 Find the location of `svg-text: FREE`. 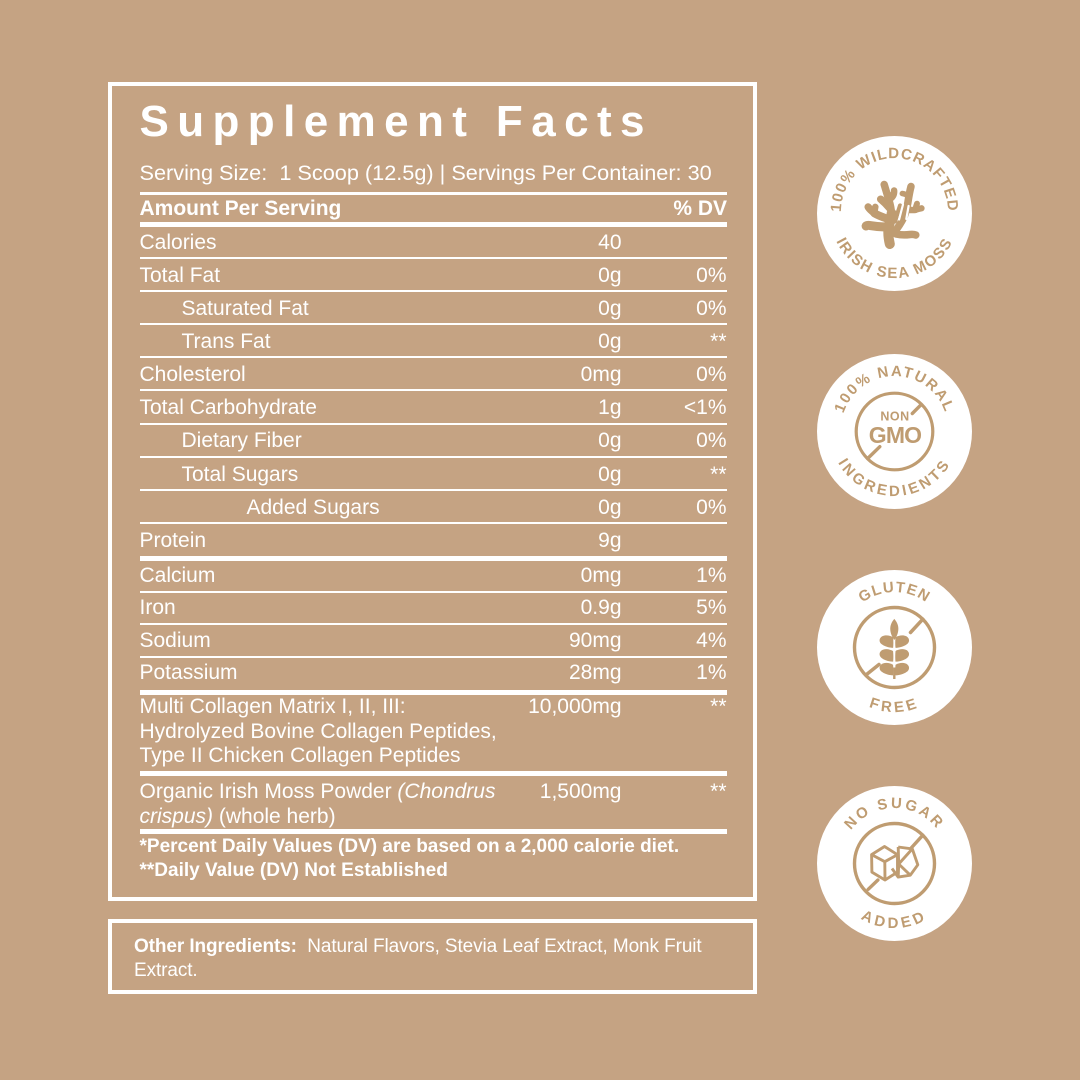

svg-text: FREE is located at coordinates (894, 706).